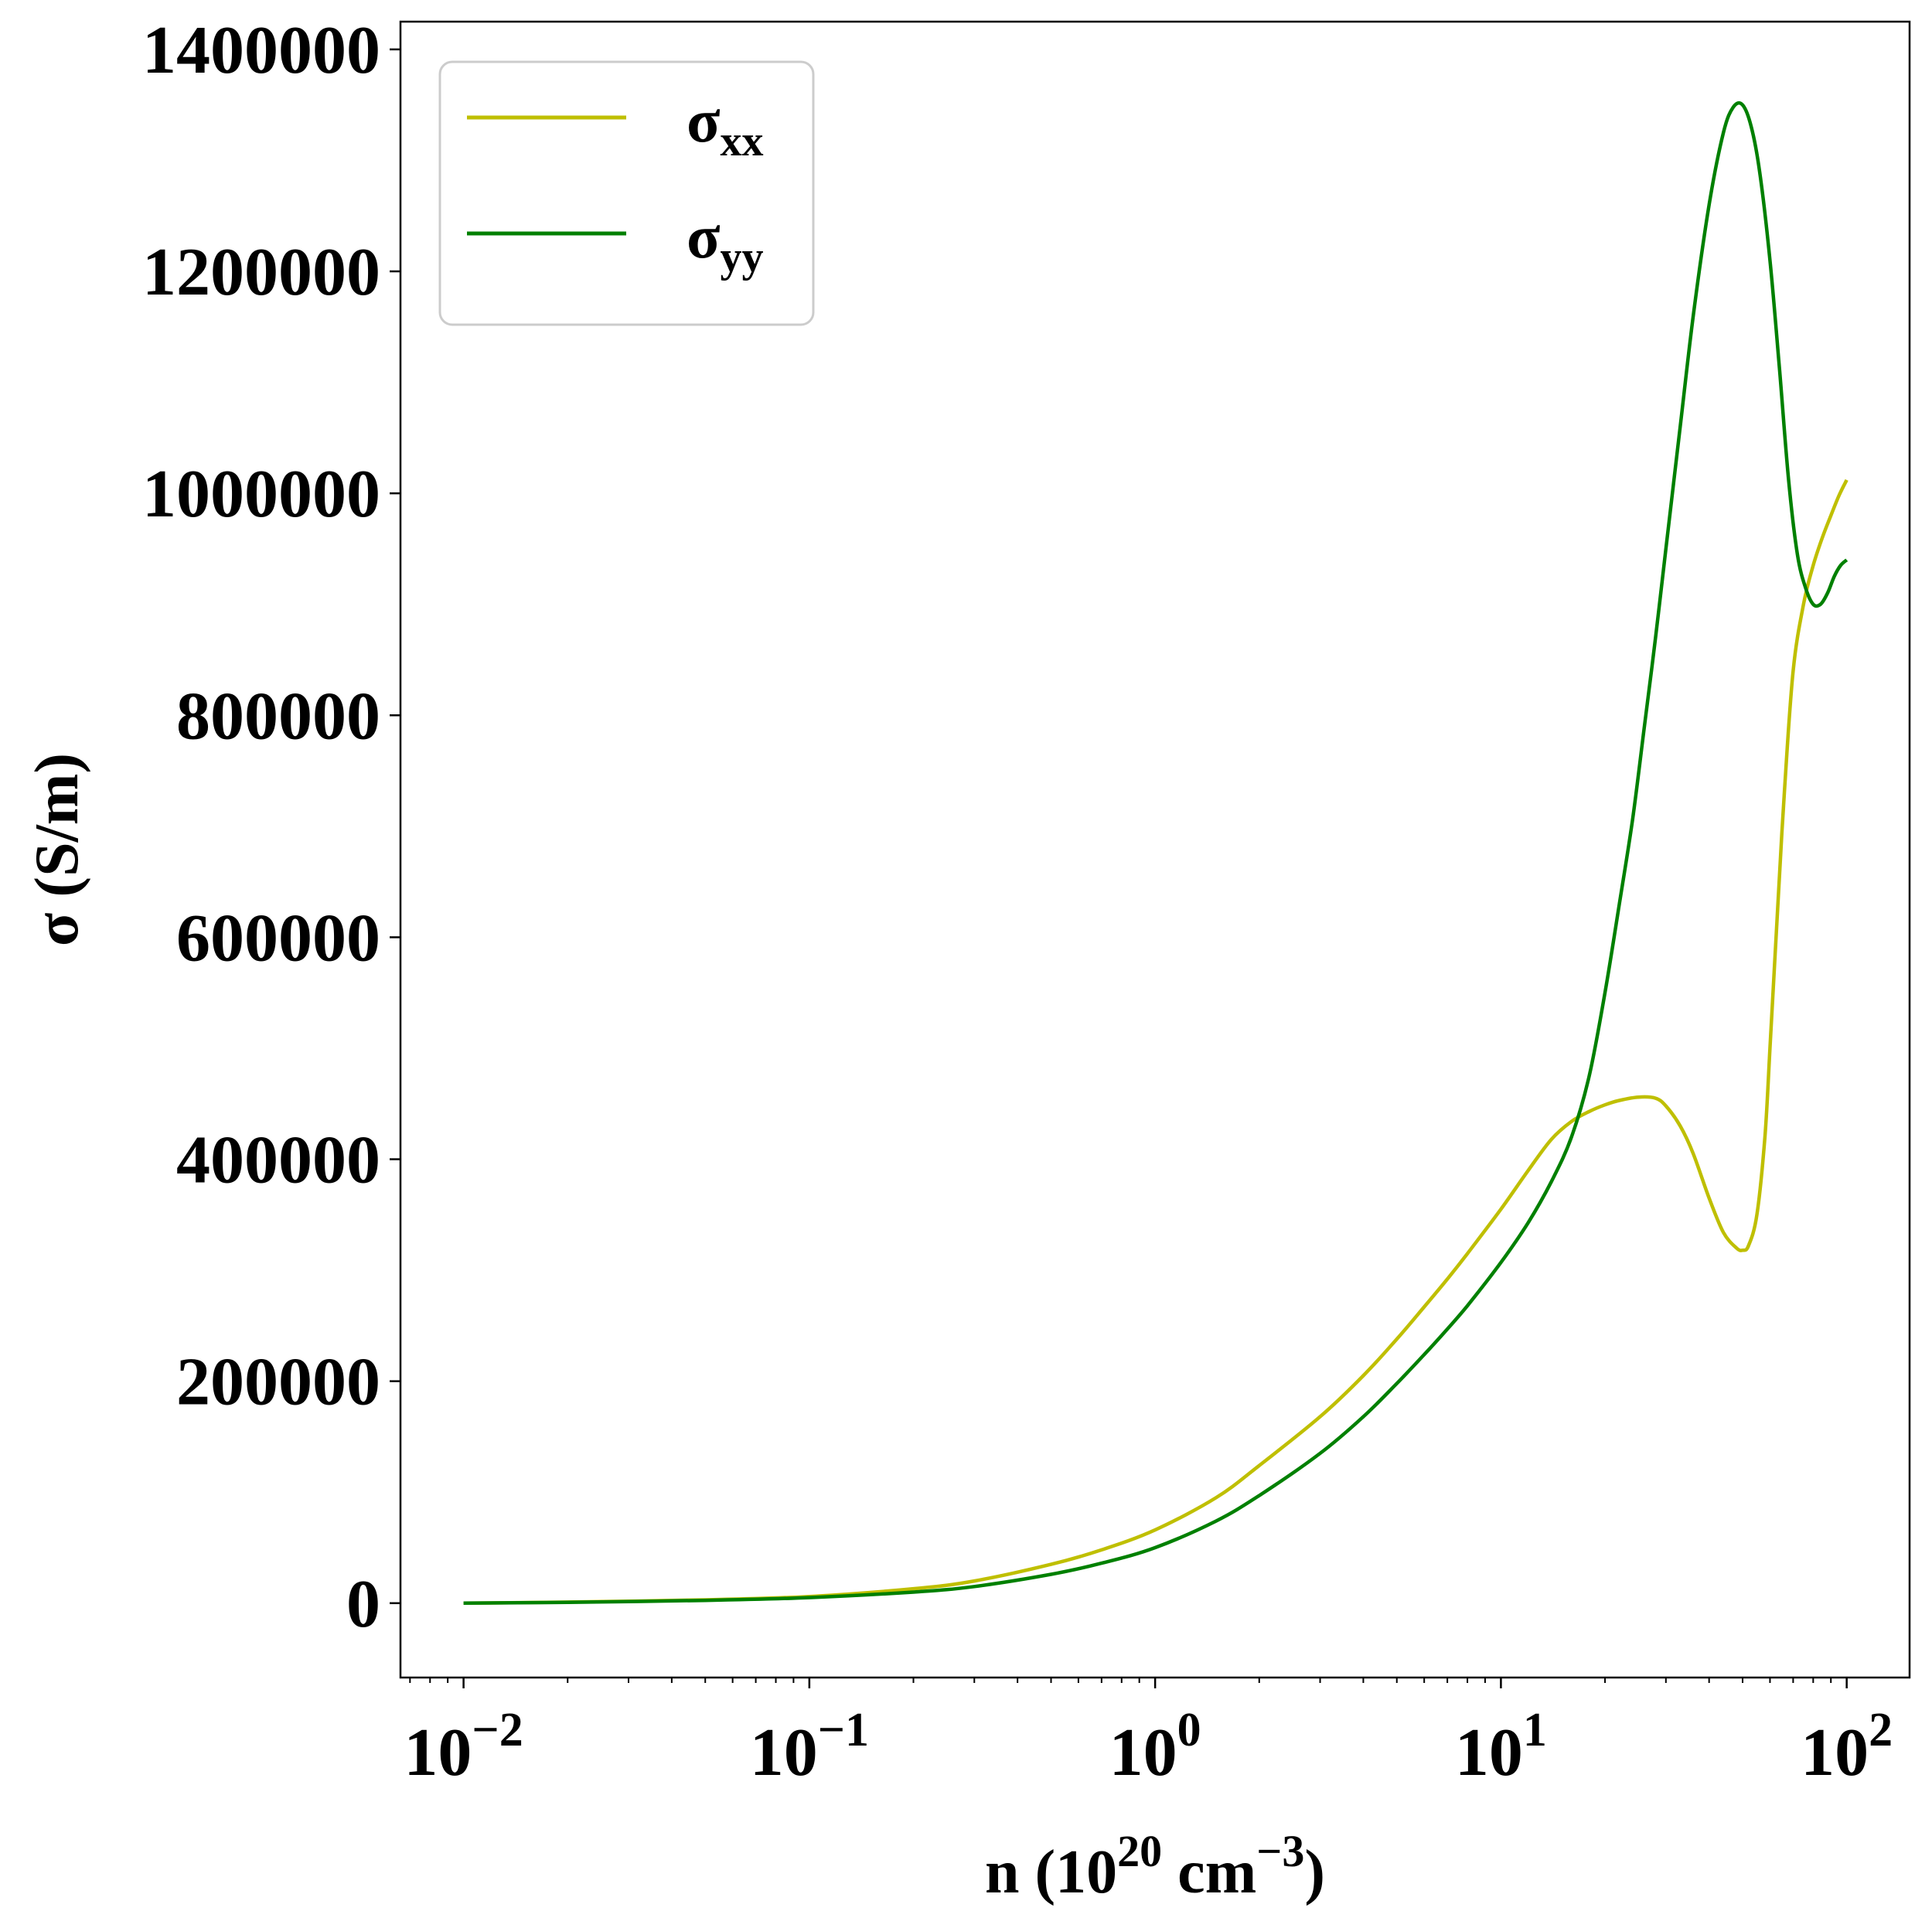 This screenshot has width=1932, height=1928. I want to click on x-tick-label: 10⁻², so click(464, 1747).